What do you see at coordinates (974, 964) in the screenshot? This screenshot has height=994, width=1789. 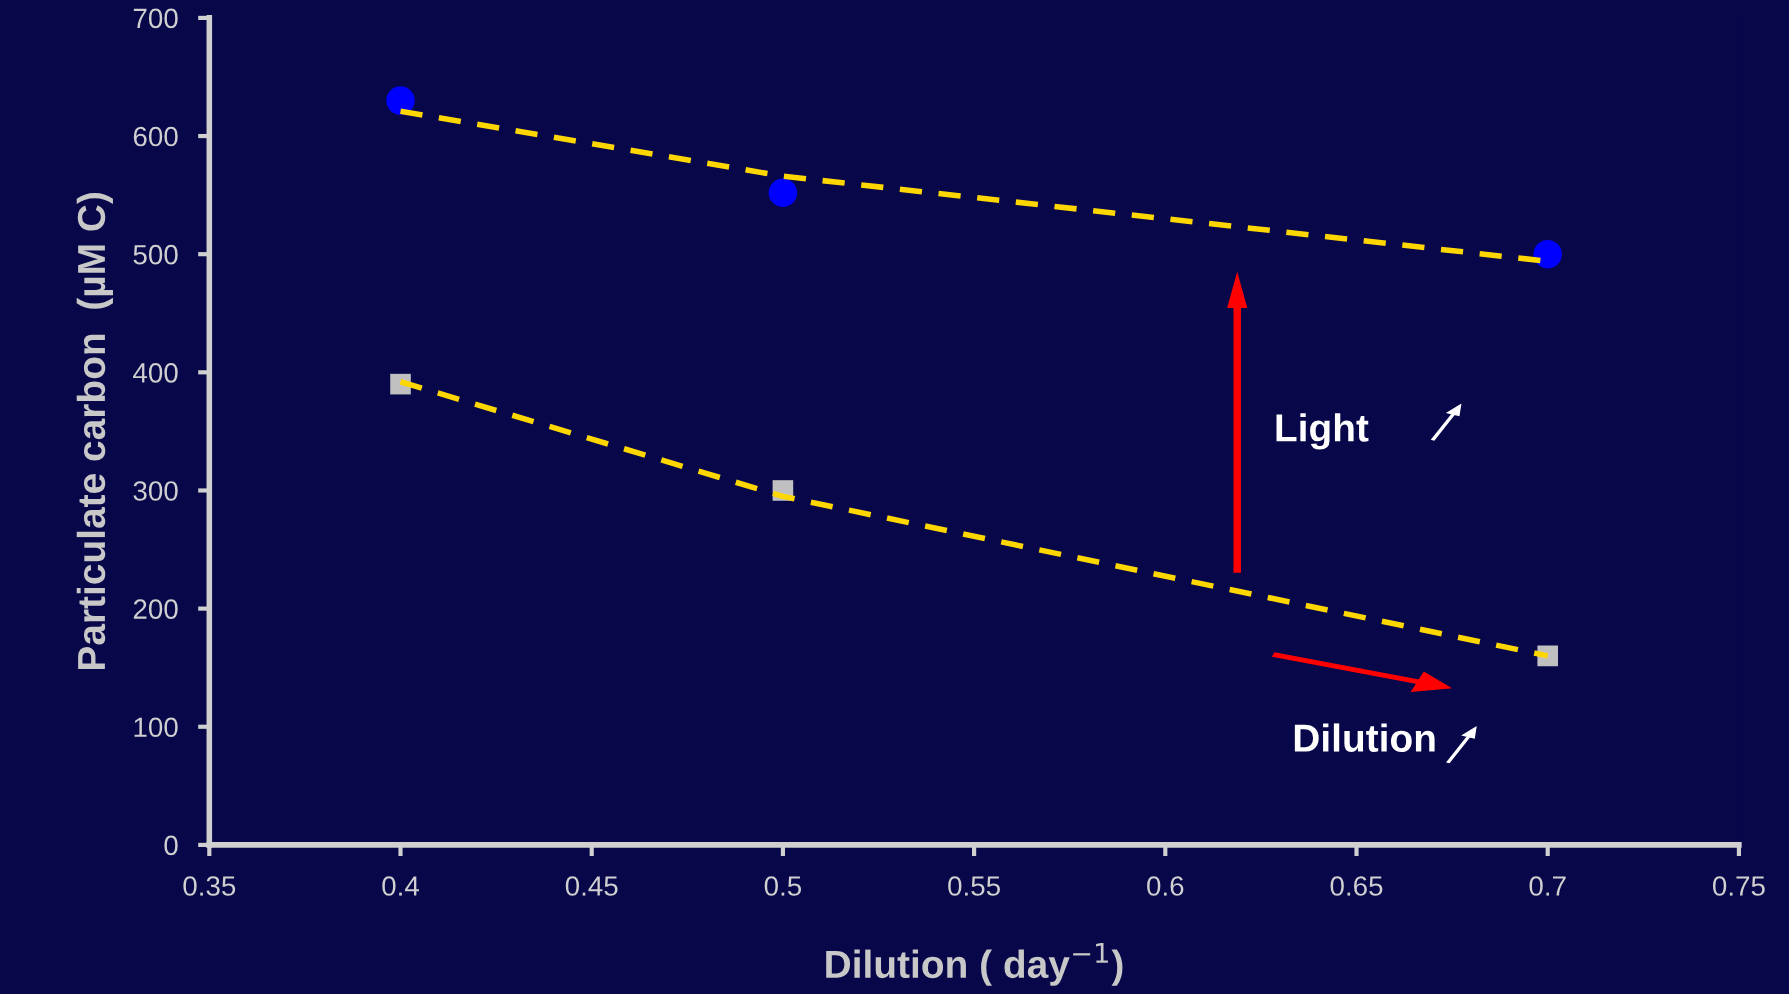 I see `x-axis-title: Dilution ( day$^{−1}$)` at bounding box center [974, 964].